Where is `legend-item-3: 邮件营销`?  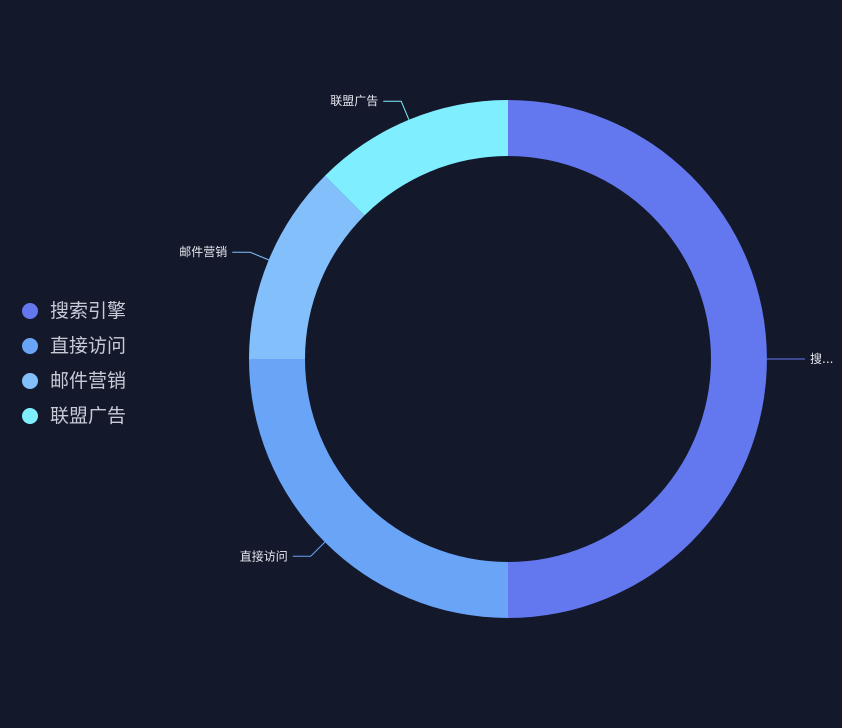 legend-item-3: 邮件营销 is located at coordinates (112, 380).